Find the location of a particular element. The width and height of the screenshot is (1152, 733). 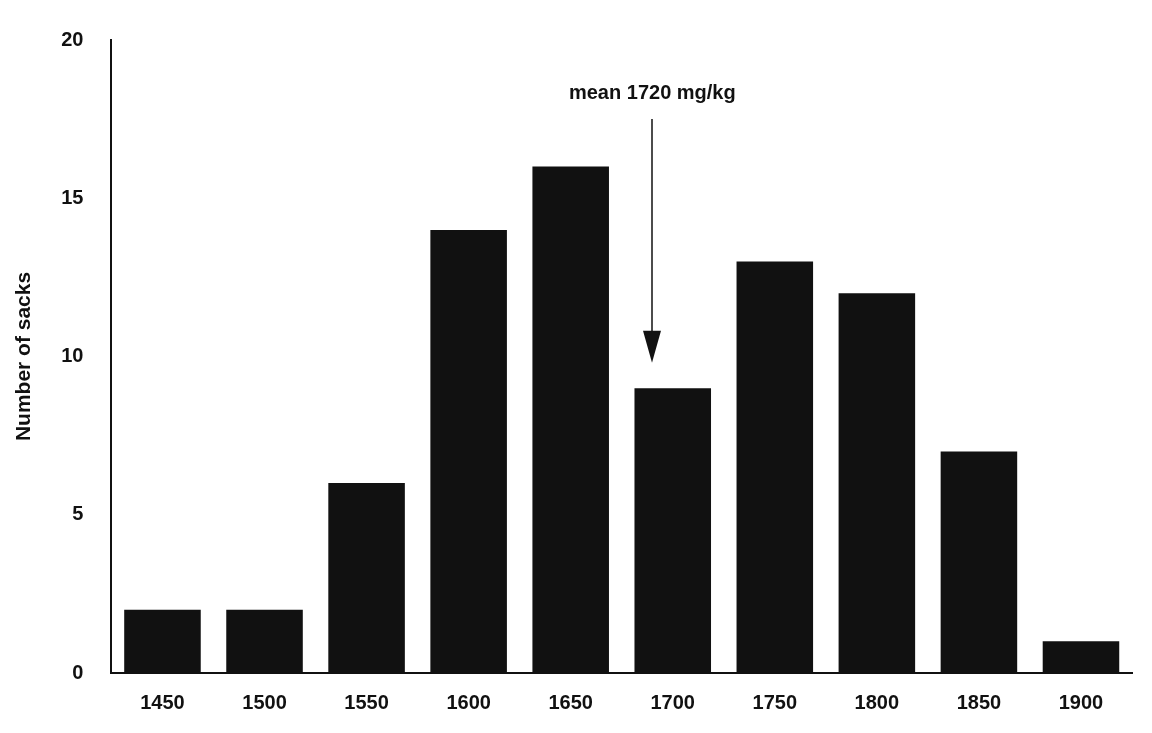

x-tick-label: 1850 is located at coordinates (979, 701).